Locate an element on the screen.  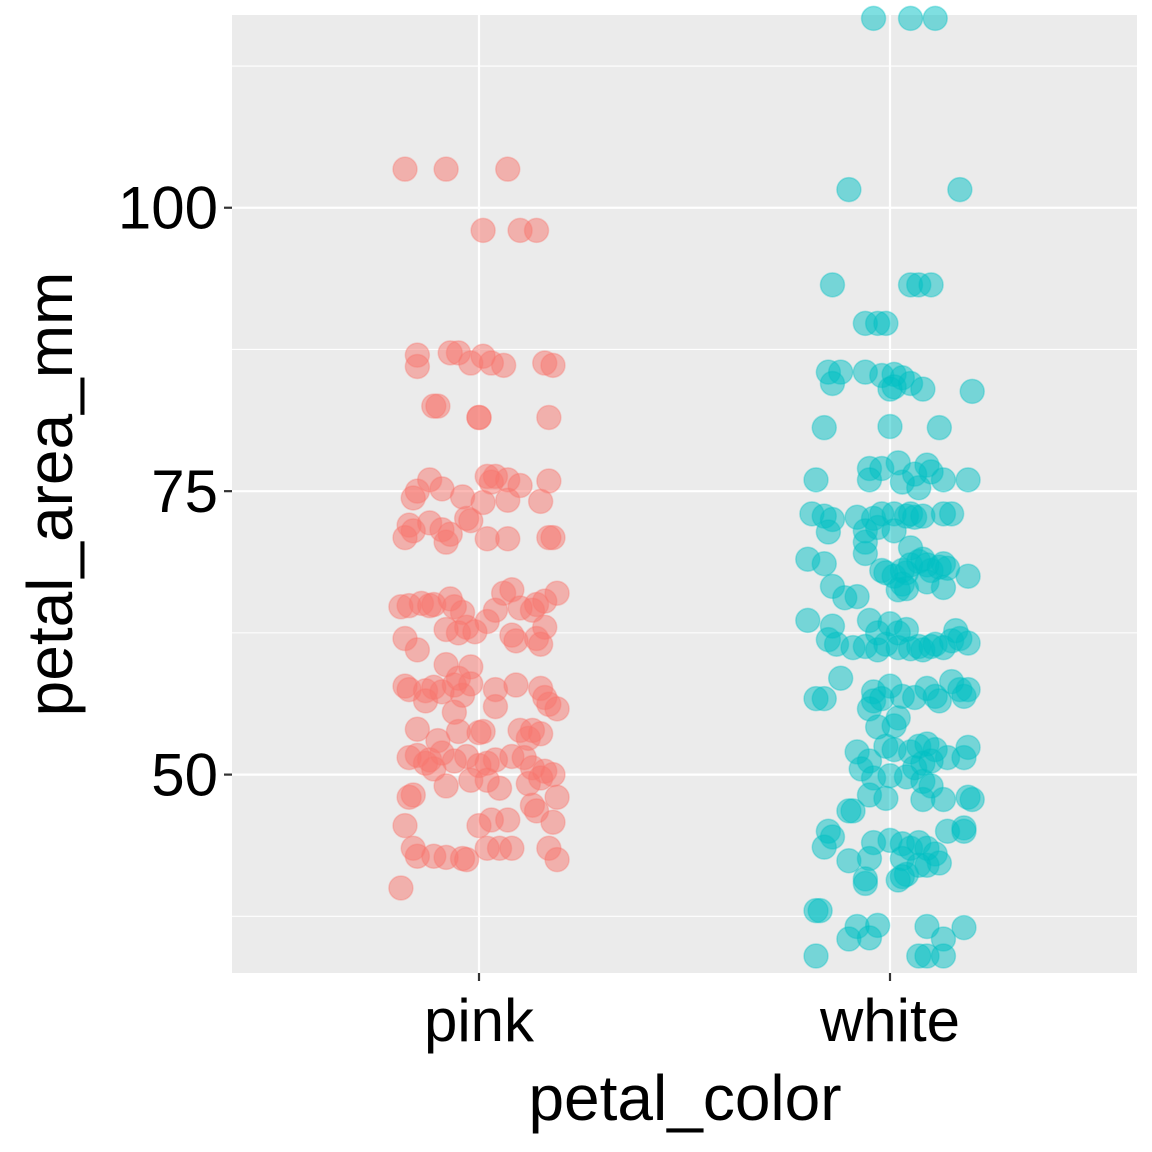
x-axis-title: petal_color is located at coordinates (684, 1098).